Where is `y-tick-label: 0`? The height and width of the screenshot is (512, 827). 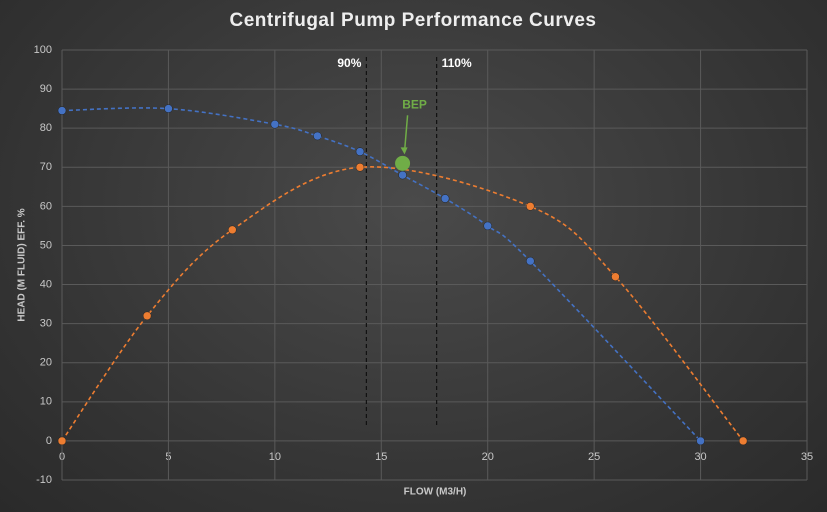
y-tick-label: 0 is located at coordinates (49, 441).